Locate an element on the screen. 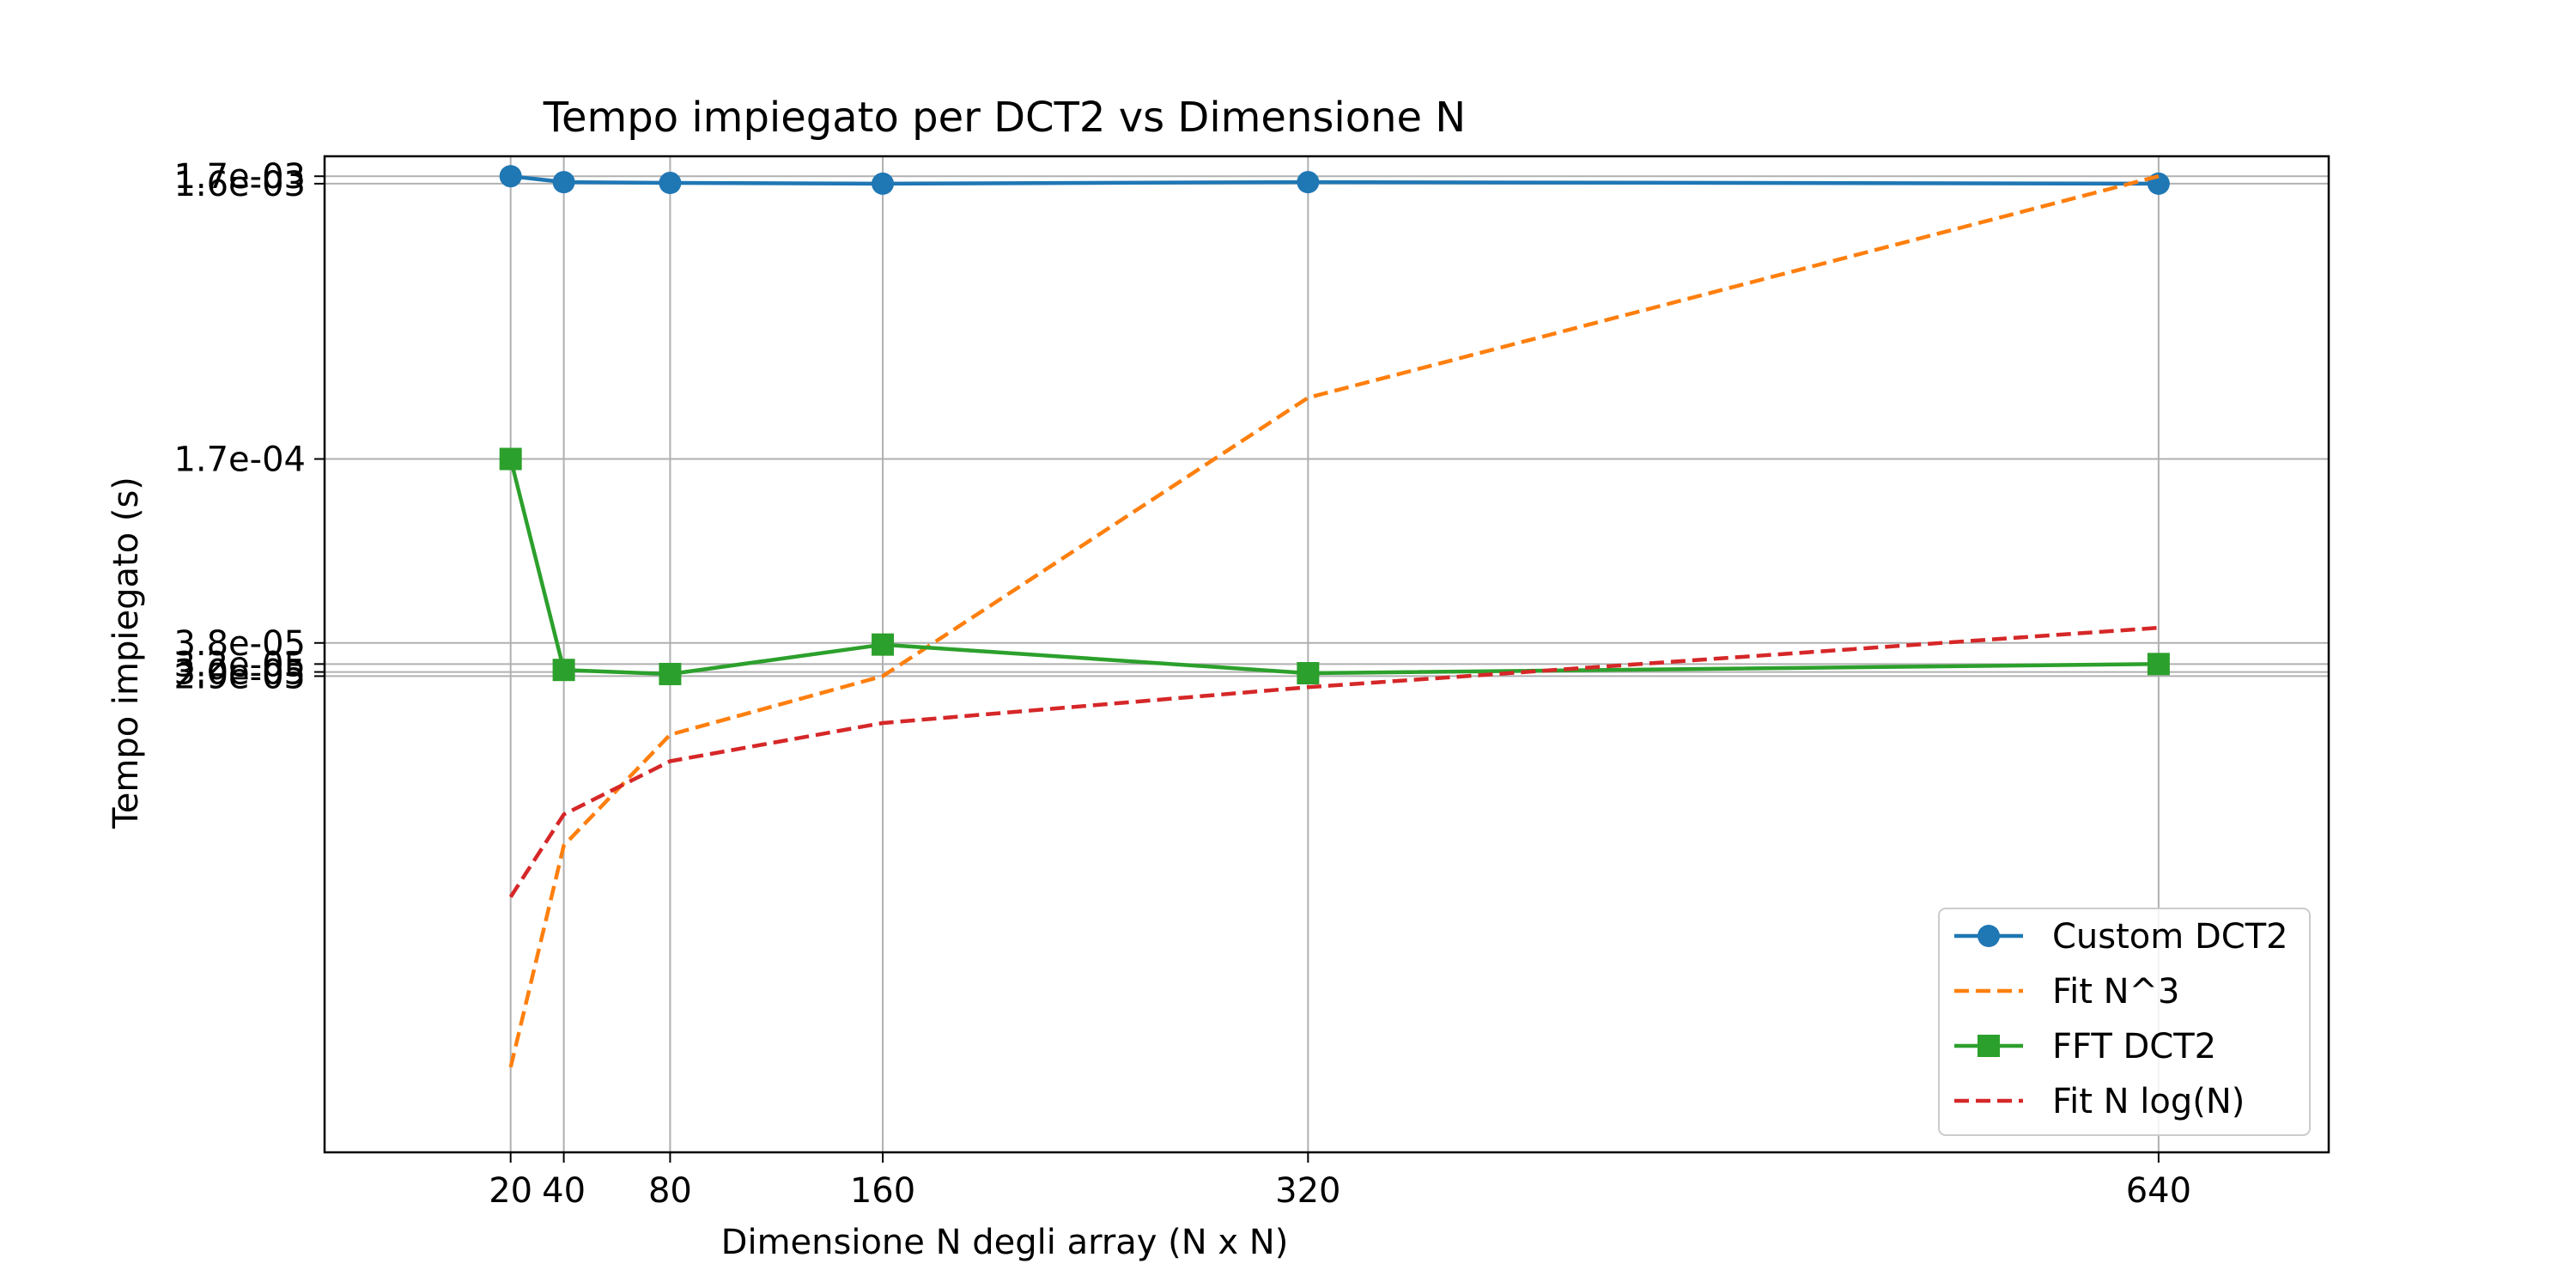 The height and width of the screenshot is (1288, 2576). legend-label-custom-dct2: Custom DCT2 is located at coordinates (2170, 937).